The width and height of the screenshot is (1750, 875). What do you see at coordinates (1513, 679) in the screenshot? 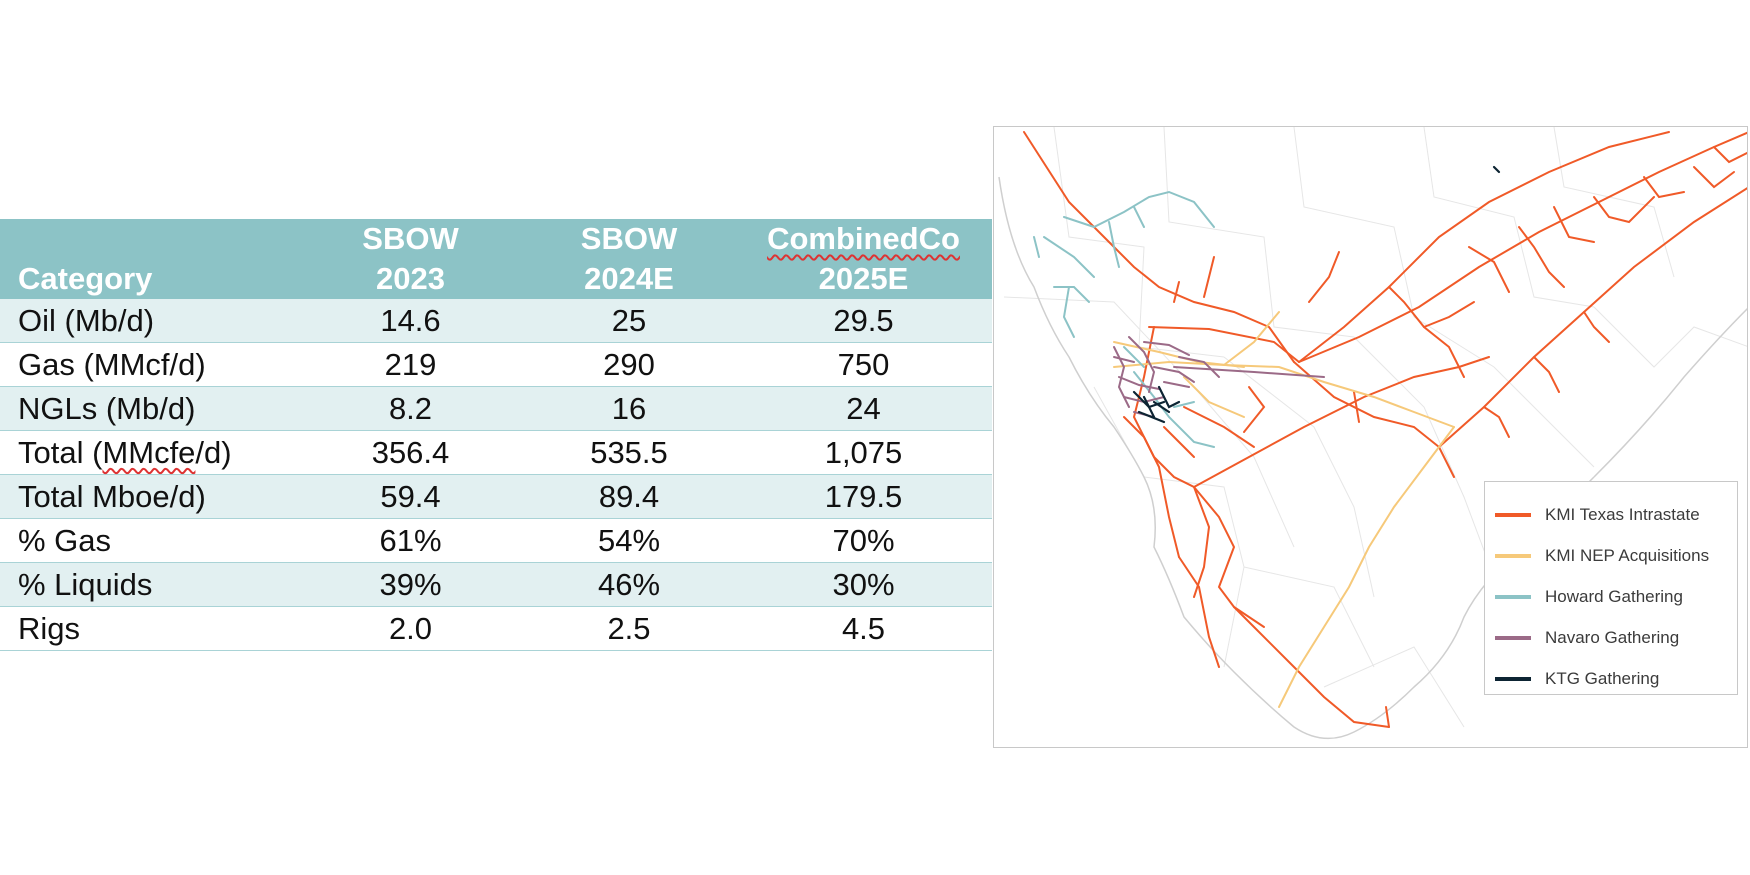
I see `legend-swatch-navy` at bounding box center [1513, 679].